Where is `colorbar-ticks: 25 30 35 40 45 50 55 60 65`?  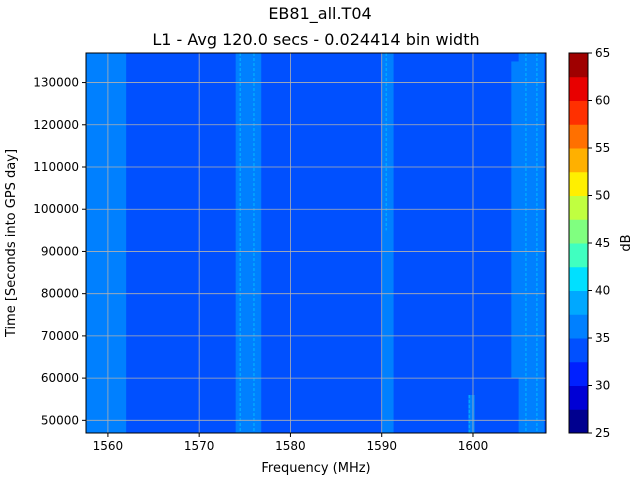
colorbar-ticks: 25 30 35 40 45 50 55 60 65 is located at coordinates (599, 243).